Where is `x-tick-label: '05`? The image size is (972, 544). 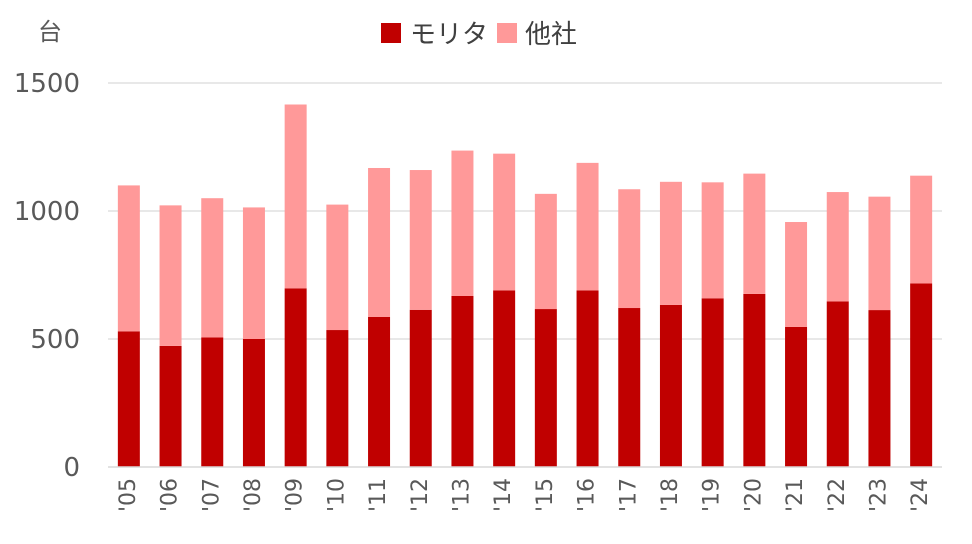 x-tick-label: '05 is located at coordinates (128, 495).